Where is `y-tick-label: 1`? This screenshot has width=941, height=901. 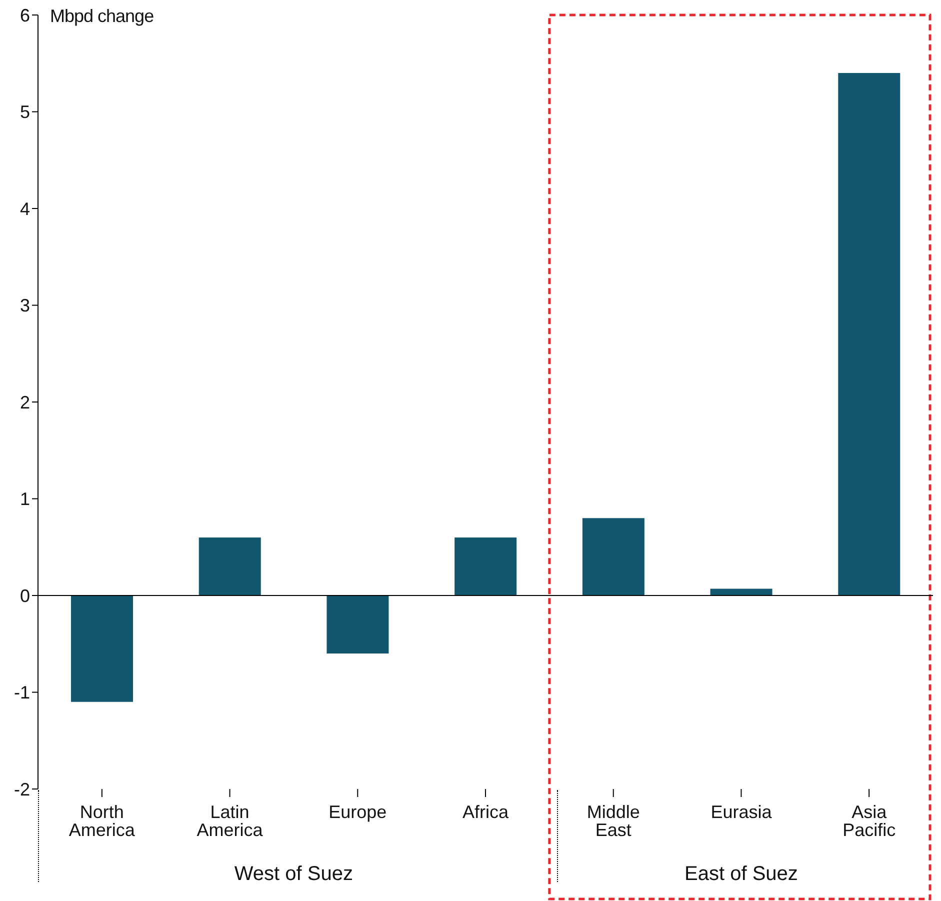
y-tick-label: 1 is located at coordinates (25, 499).